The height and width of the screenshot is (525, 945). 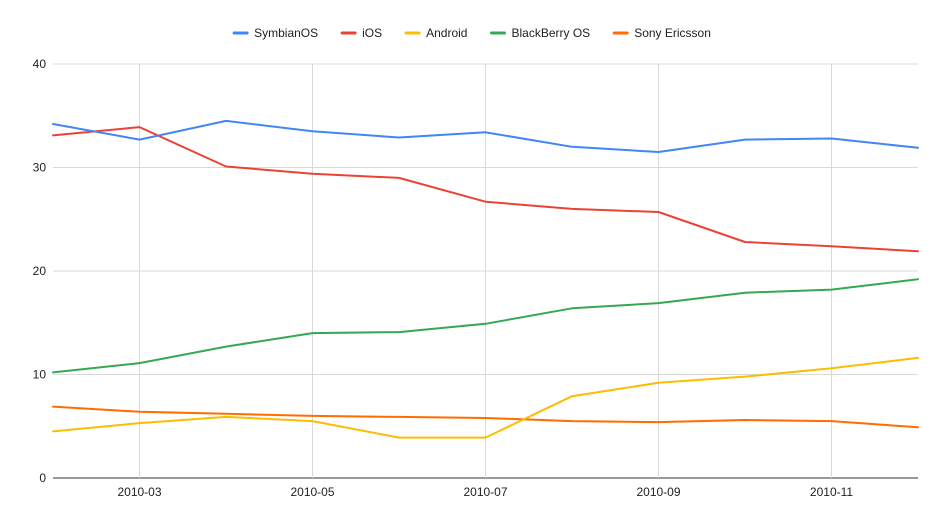 I want to click on legend-item-symbianos: SymbianOS, so click(x=275, y=33).